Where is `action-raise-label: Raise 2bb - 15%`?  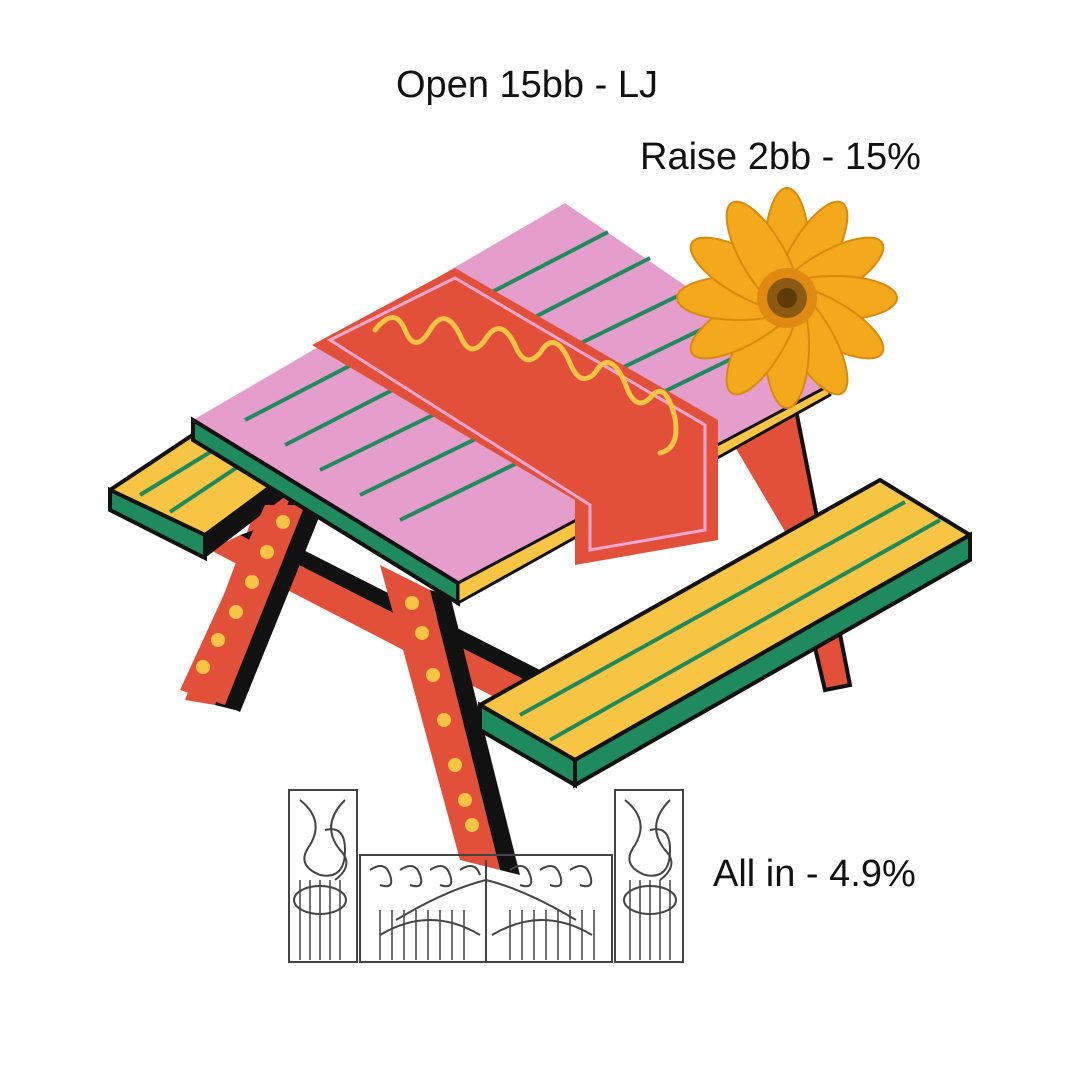
action-raise-label: Raise 2bb - 15% is located at coordinates (780, 157).